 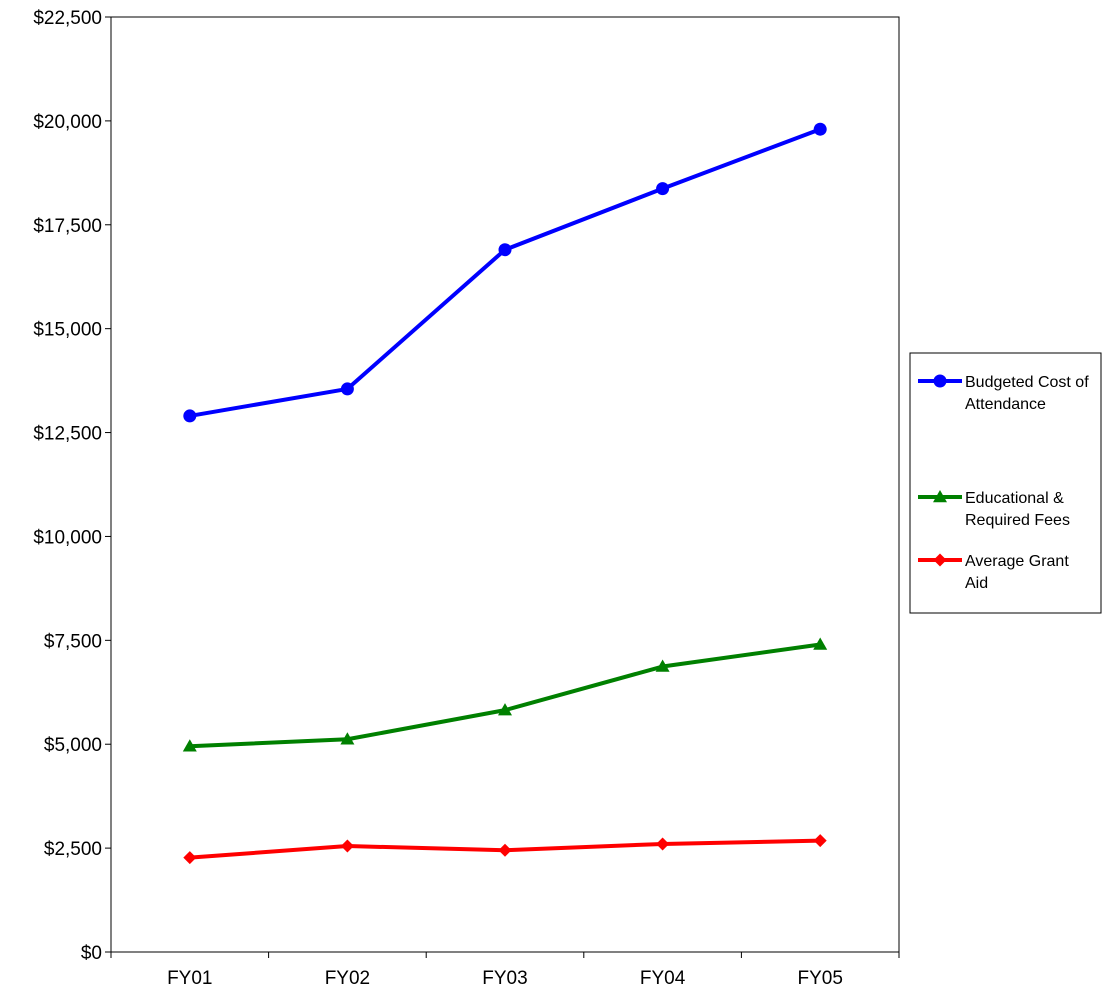 What do you see at coordinates (1005, 404) in the screenshot?
I see `legend-label: Attendance` at bounding box center [1005, 404].